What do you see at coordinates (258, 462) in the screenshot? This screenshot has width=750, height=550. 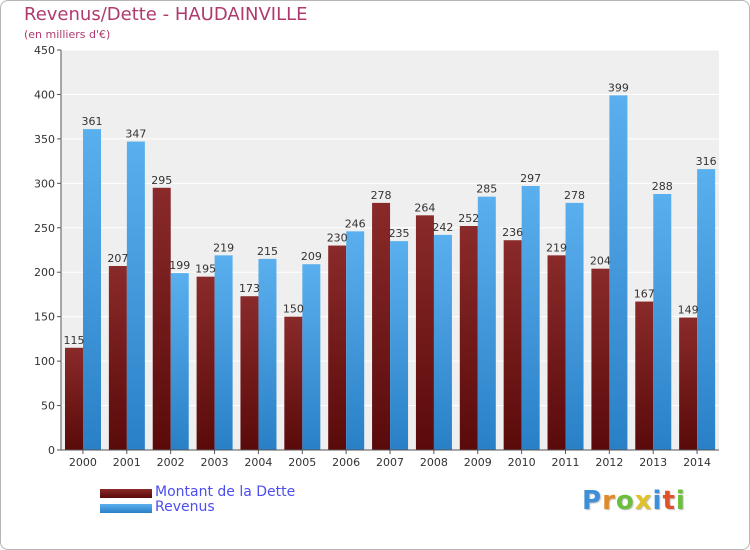 I see `x-tick-label: 2004` at bounding box center [258, 462].